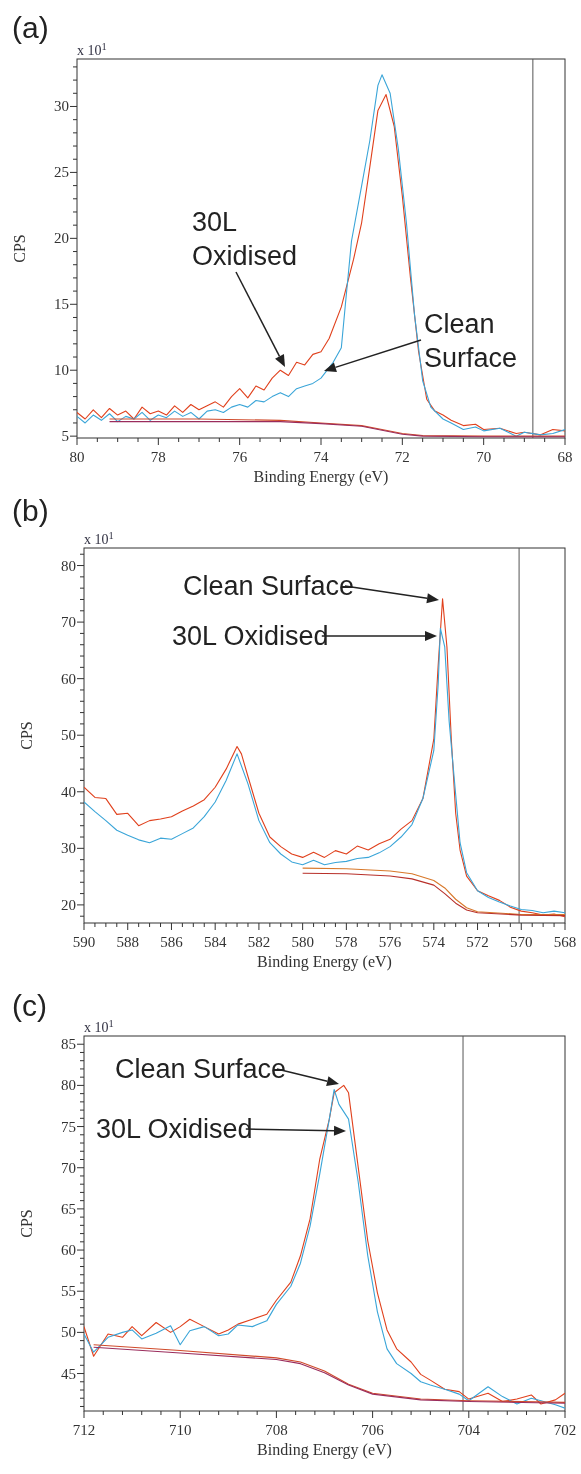  I want to click on y-tick-label: 40, so click(68, 791).